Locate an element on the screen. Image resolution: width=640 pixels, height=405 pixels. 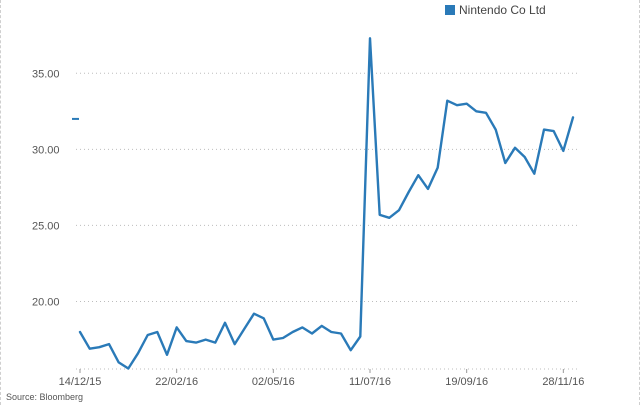
x-tick-label: 19/09/16 is located at coordinates (466, 382).